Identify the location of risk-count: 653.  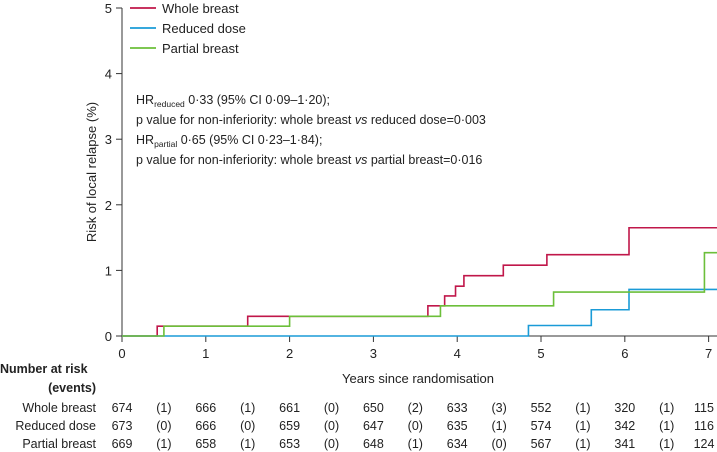
(289, 444).